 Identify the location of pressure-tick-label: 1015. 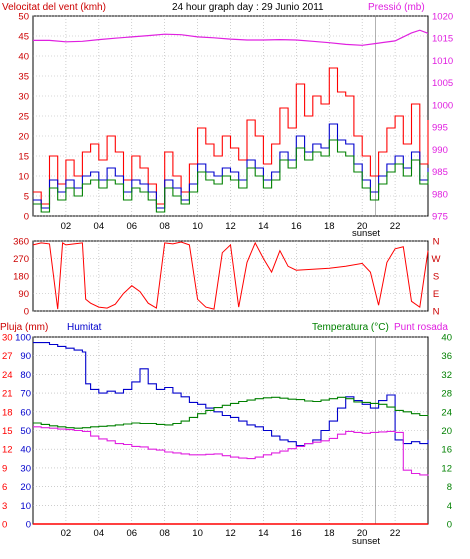
(442, 39).